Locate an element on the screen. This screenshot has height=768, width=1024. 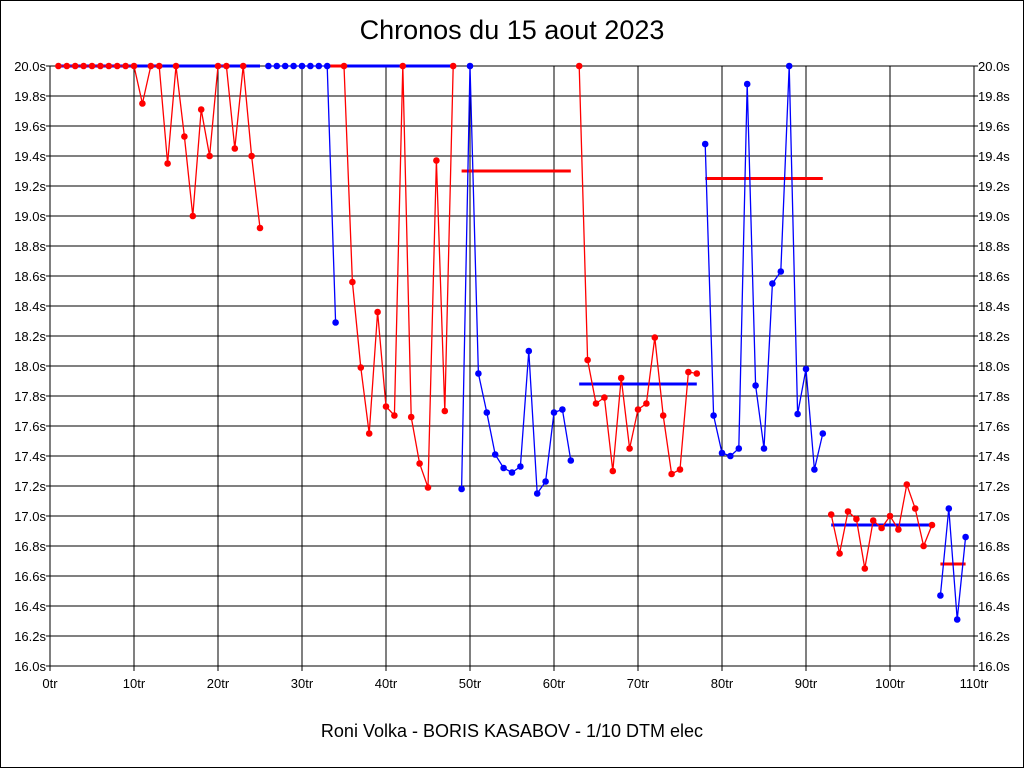
x-tick-label: 110tr is located at coordinates (974, 683).